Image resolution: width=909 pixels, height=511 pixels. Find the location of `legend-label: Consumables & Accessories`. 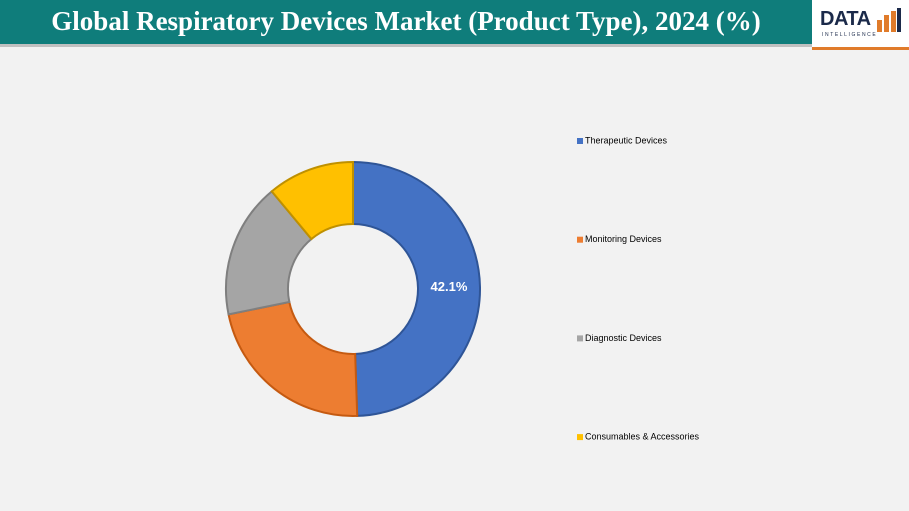

legend-label: Consumables & Accessories is located at coordinates (642, 436).